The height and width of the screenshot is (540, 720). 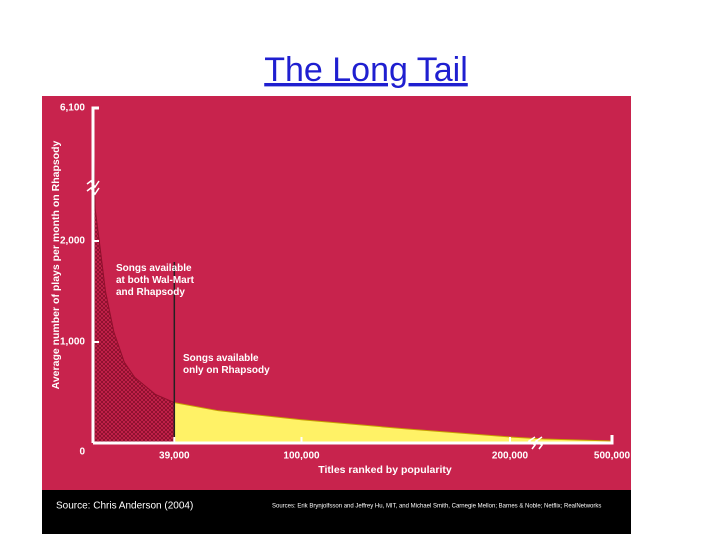 What do you see at coordinates (72, 241) in the screenshot?
I see `y-tick-label: 2,000` at bounding box center [72, 241].